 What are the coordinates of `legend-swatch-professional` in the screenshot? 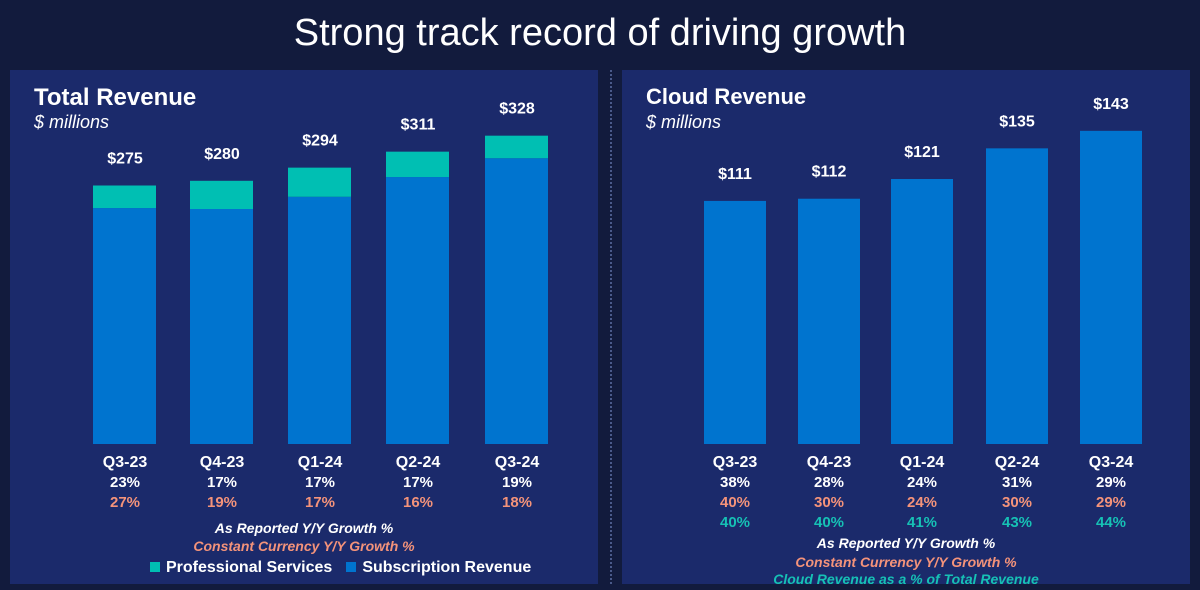 It's located at (155, 567).